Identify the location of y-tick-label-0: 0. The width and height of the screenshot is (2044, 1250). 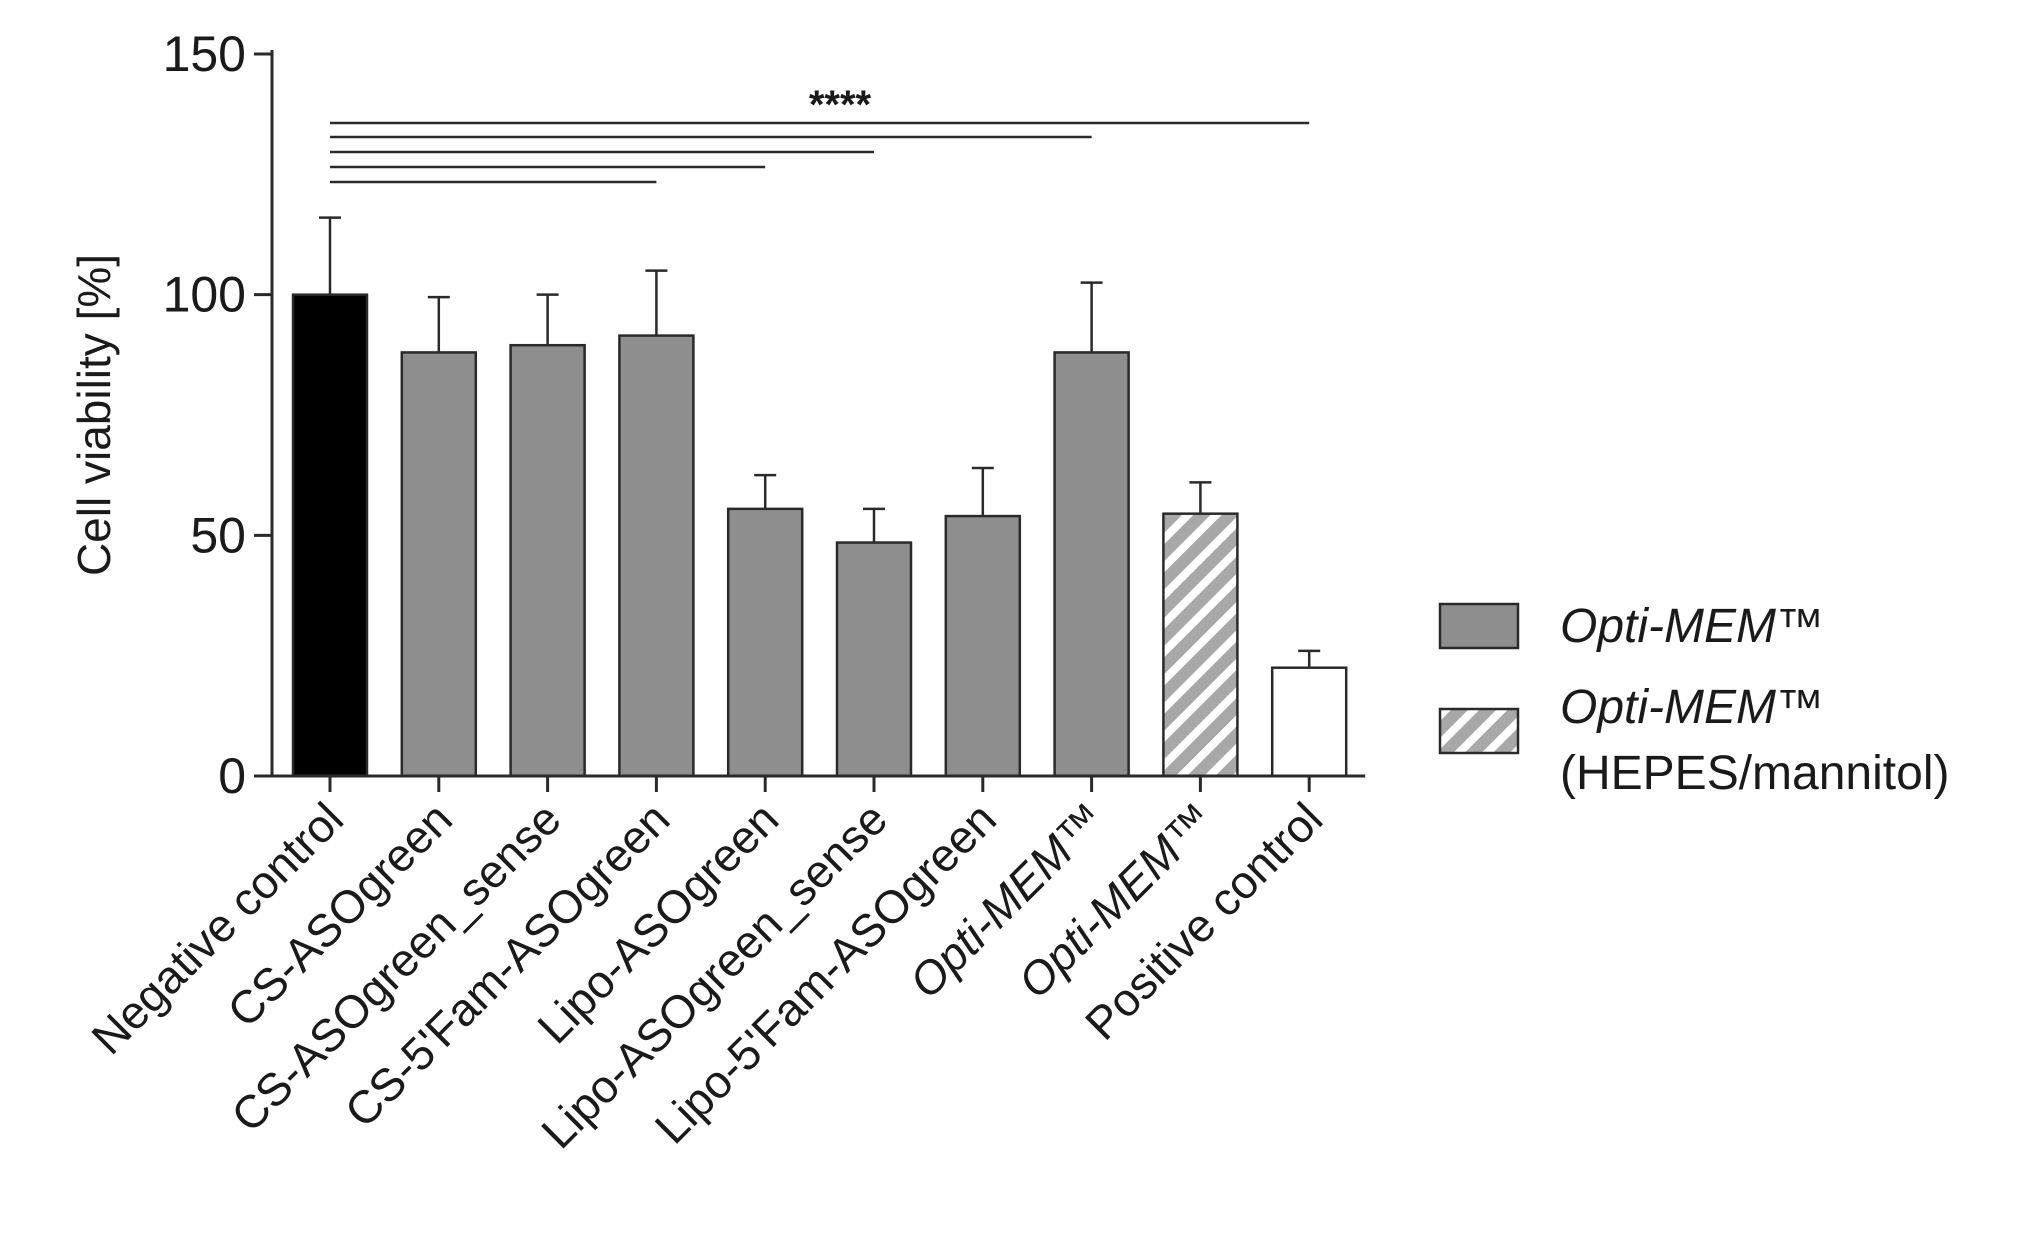
(232, 776).